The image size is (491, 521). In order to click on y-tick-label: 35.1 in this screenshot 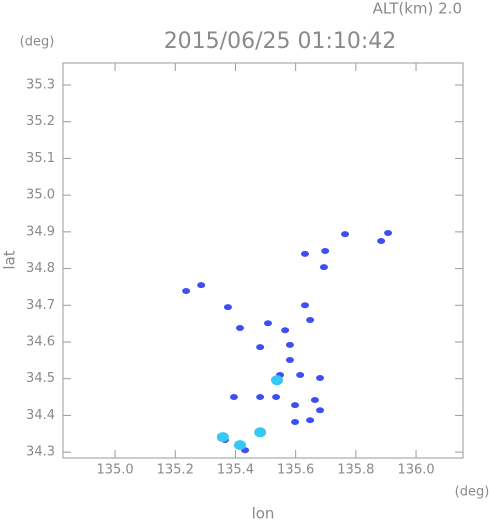, I will do `click(40, 158)`.